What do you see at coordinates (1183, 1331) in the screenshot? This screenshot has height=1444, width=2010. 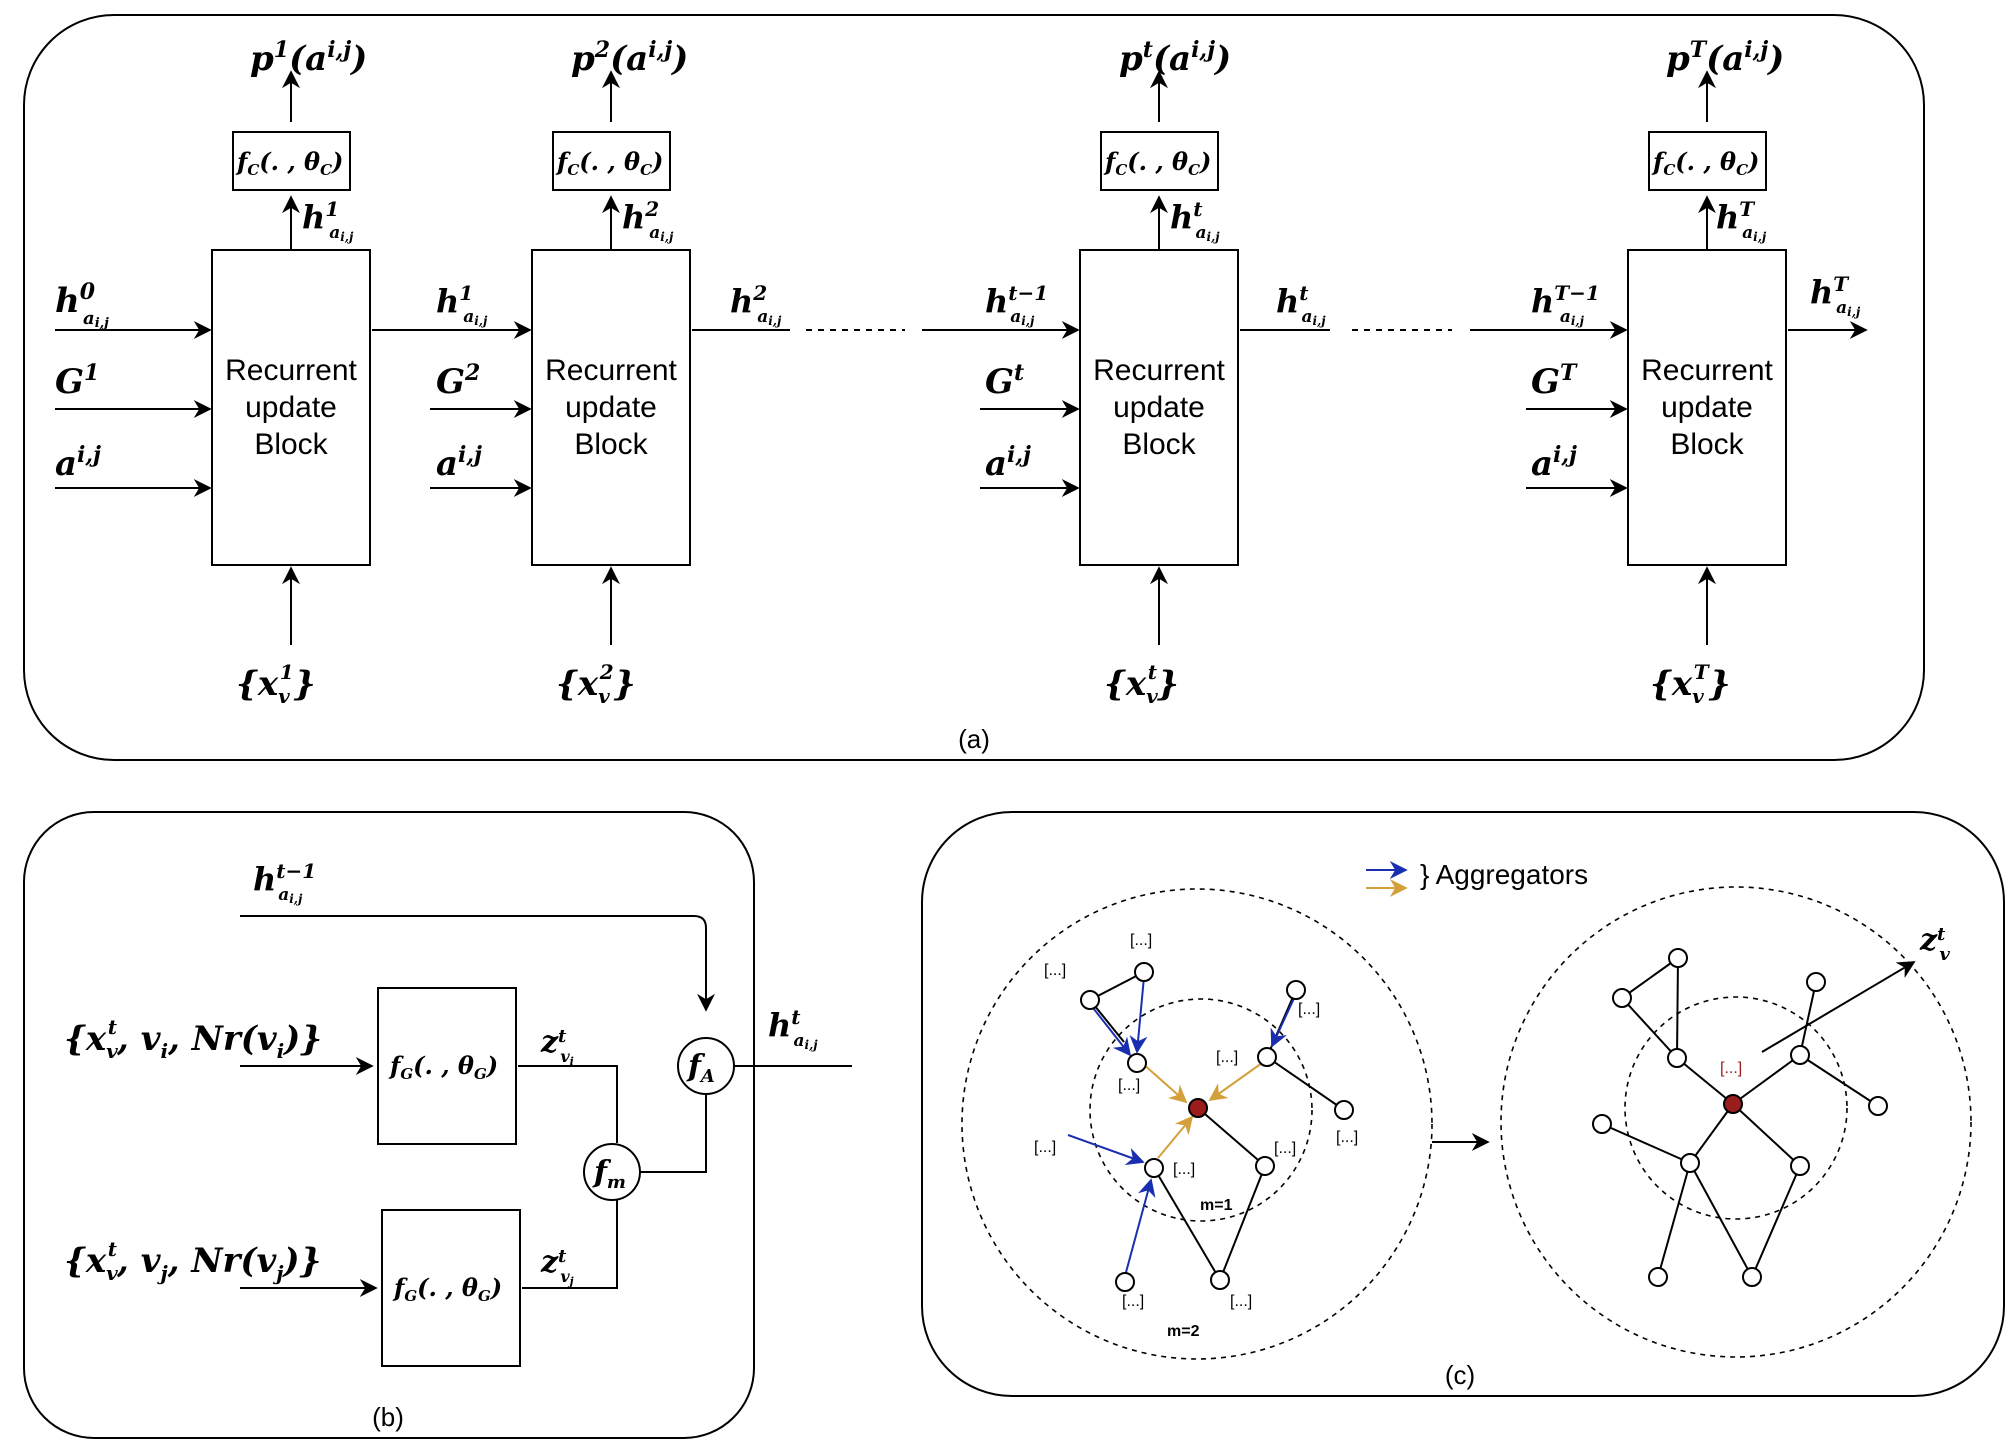 I see `m2-label: m=2` at bounding box center [1183, 1331].